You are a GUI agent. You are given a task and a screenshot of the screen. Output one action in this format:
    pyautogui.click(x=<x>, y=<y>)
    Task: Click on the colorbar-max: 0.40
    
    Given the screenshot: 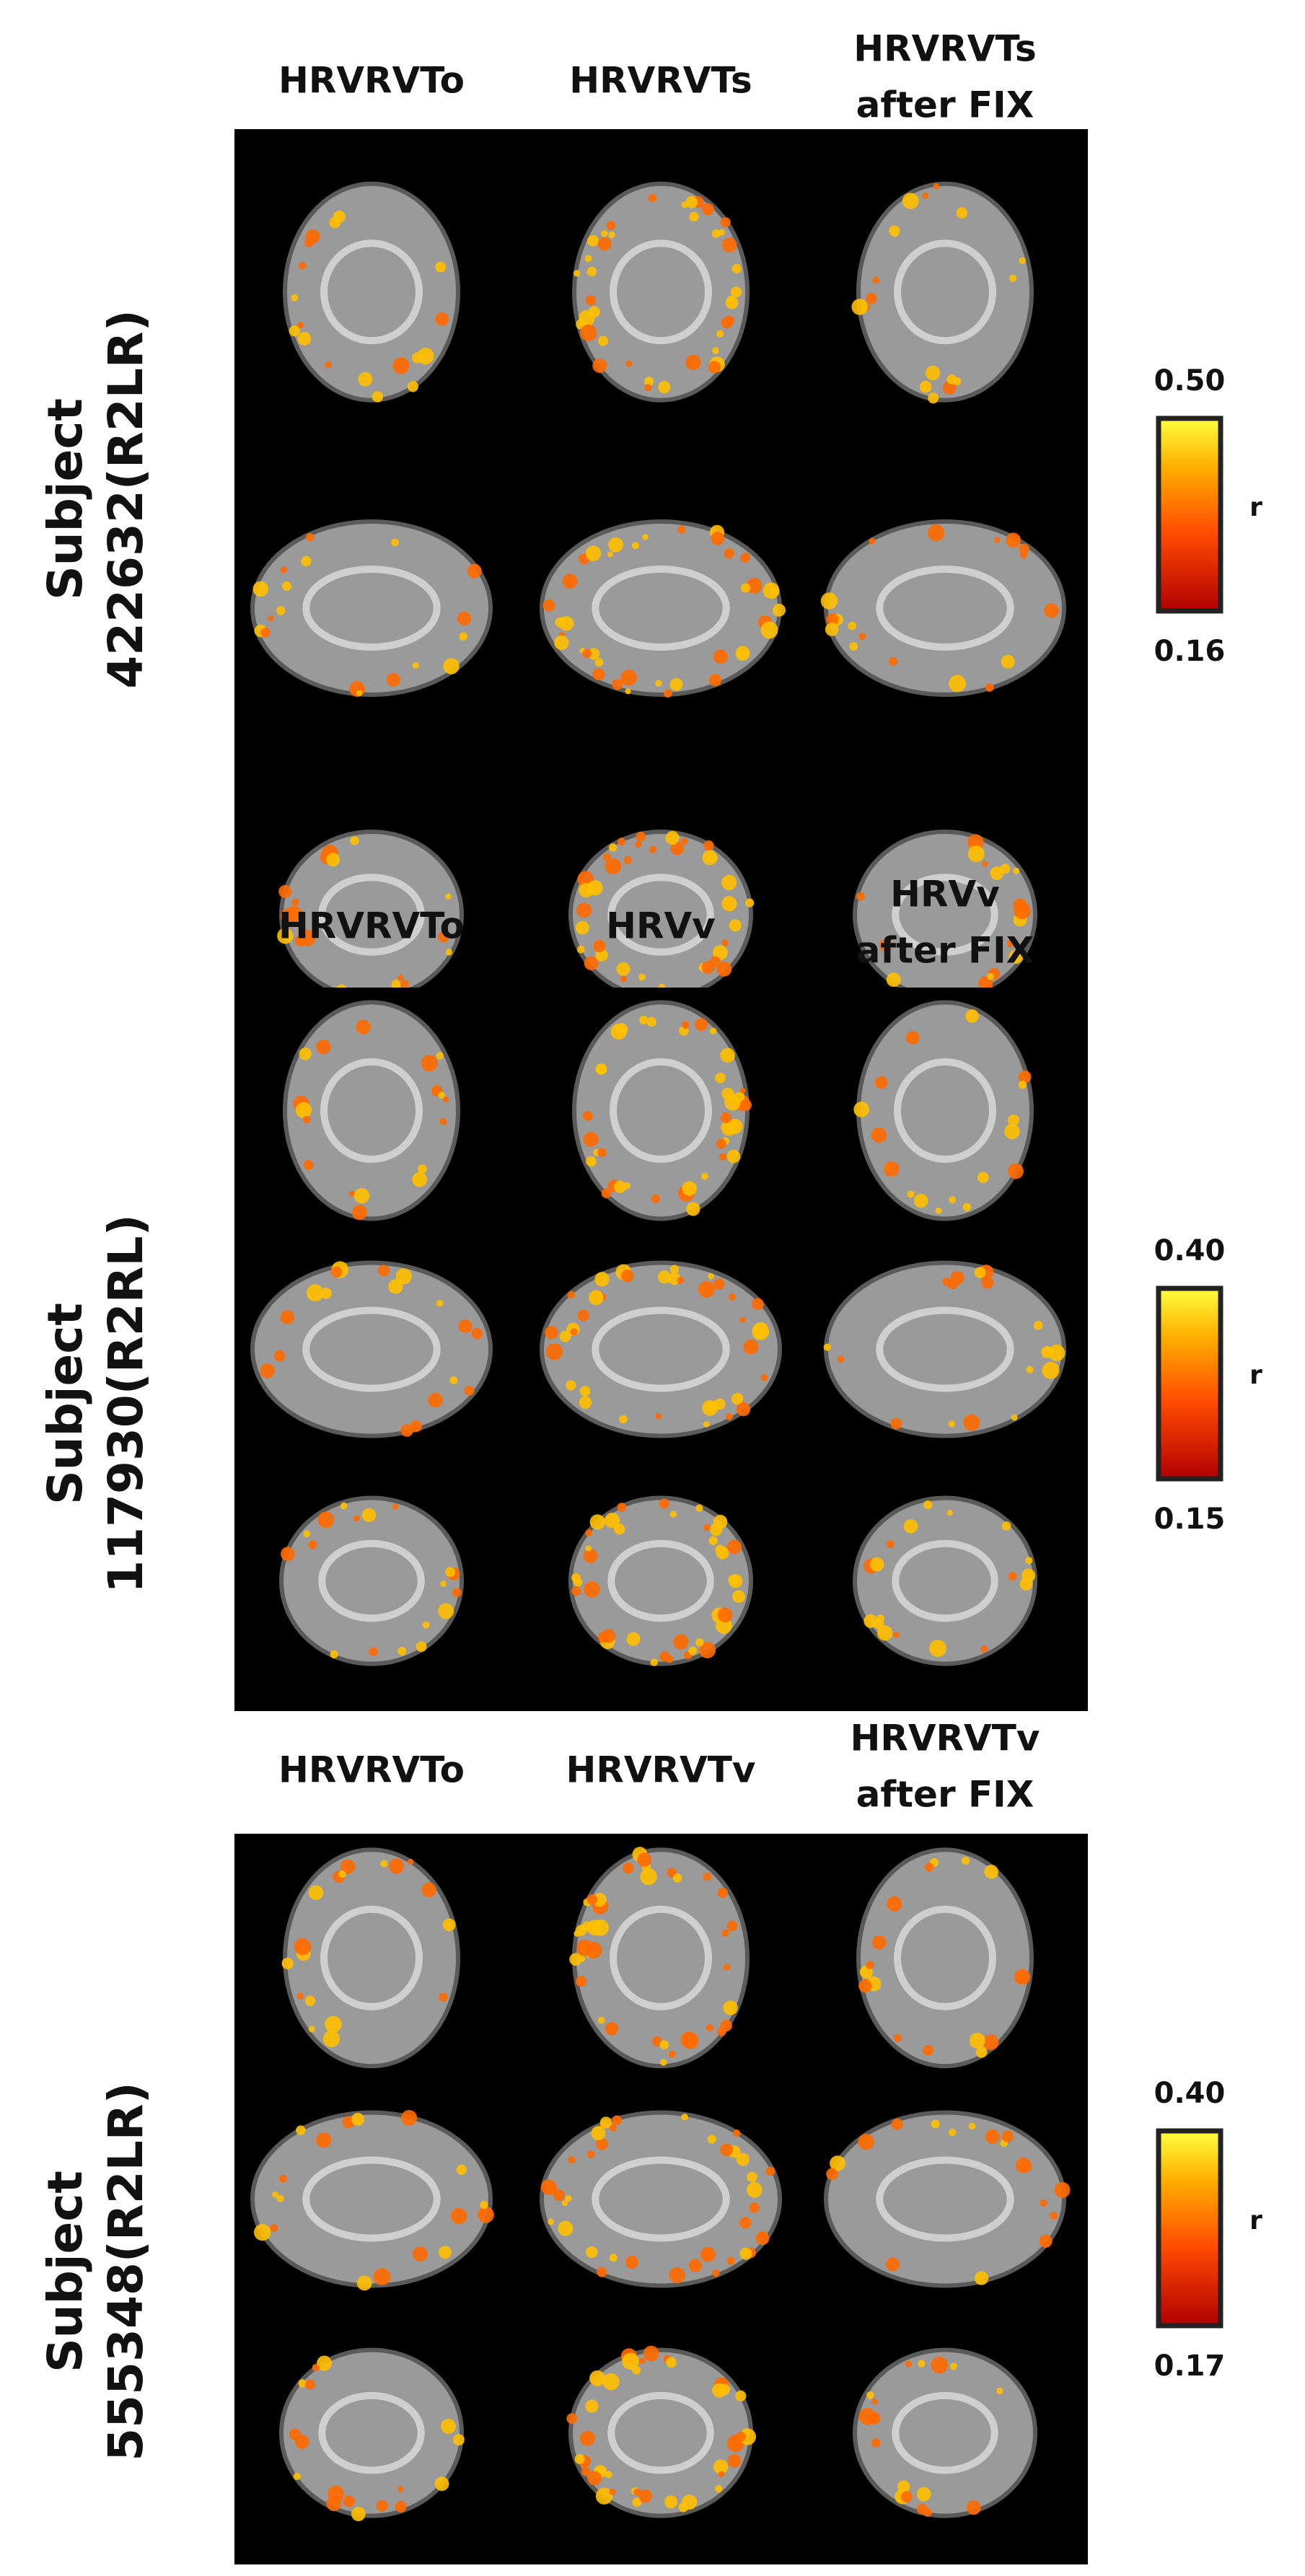 What is the action you would take?
    pyautogui.click(x=1190, y=1250)
    